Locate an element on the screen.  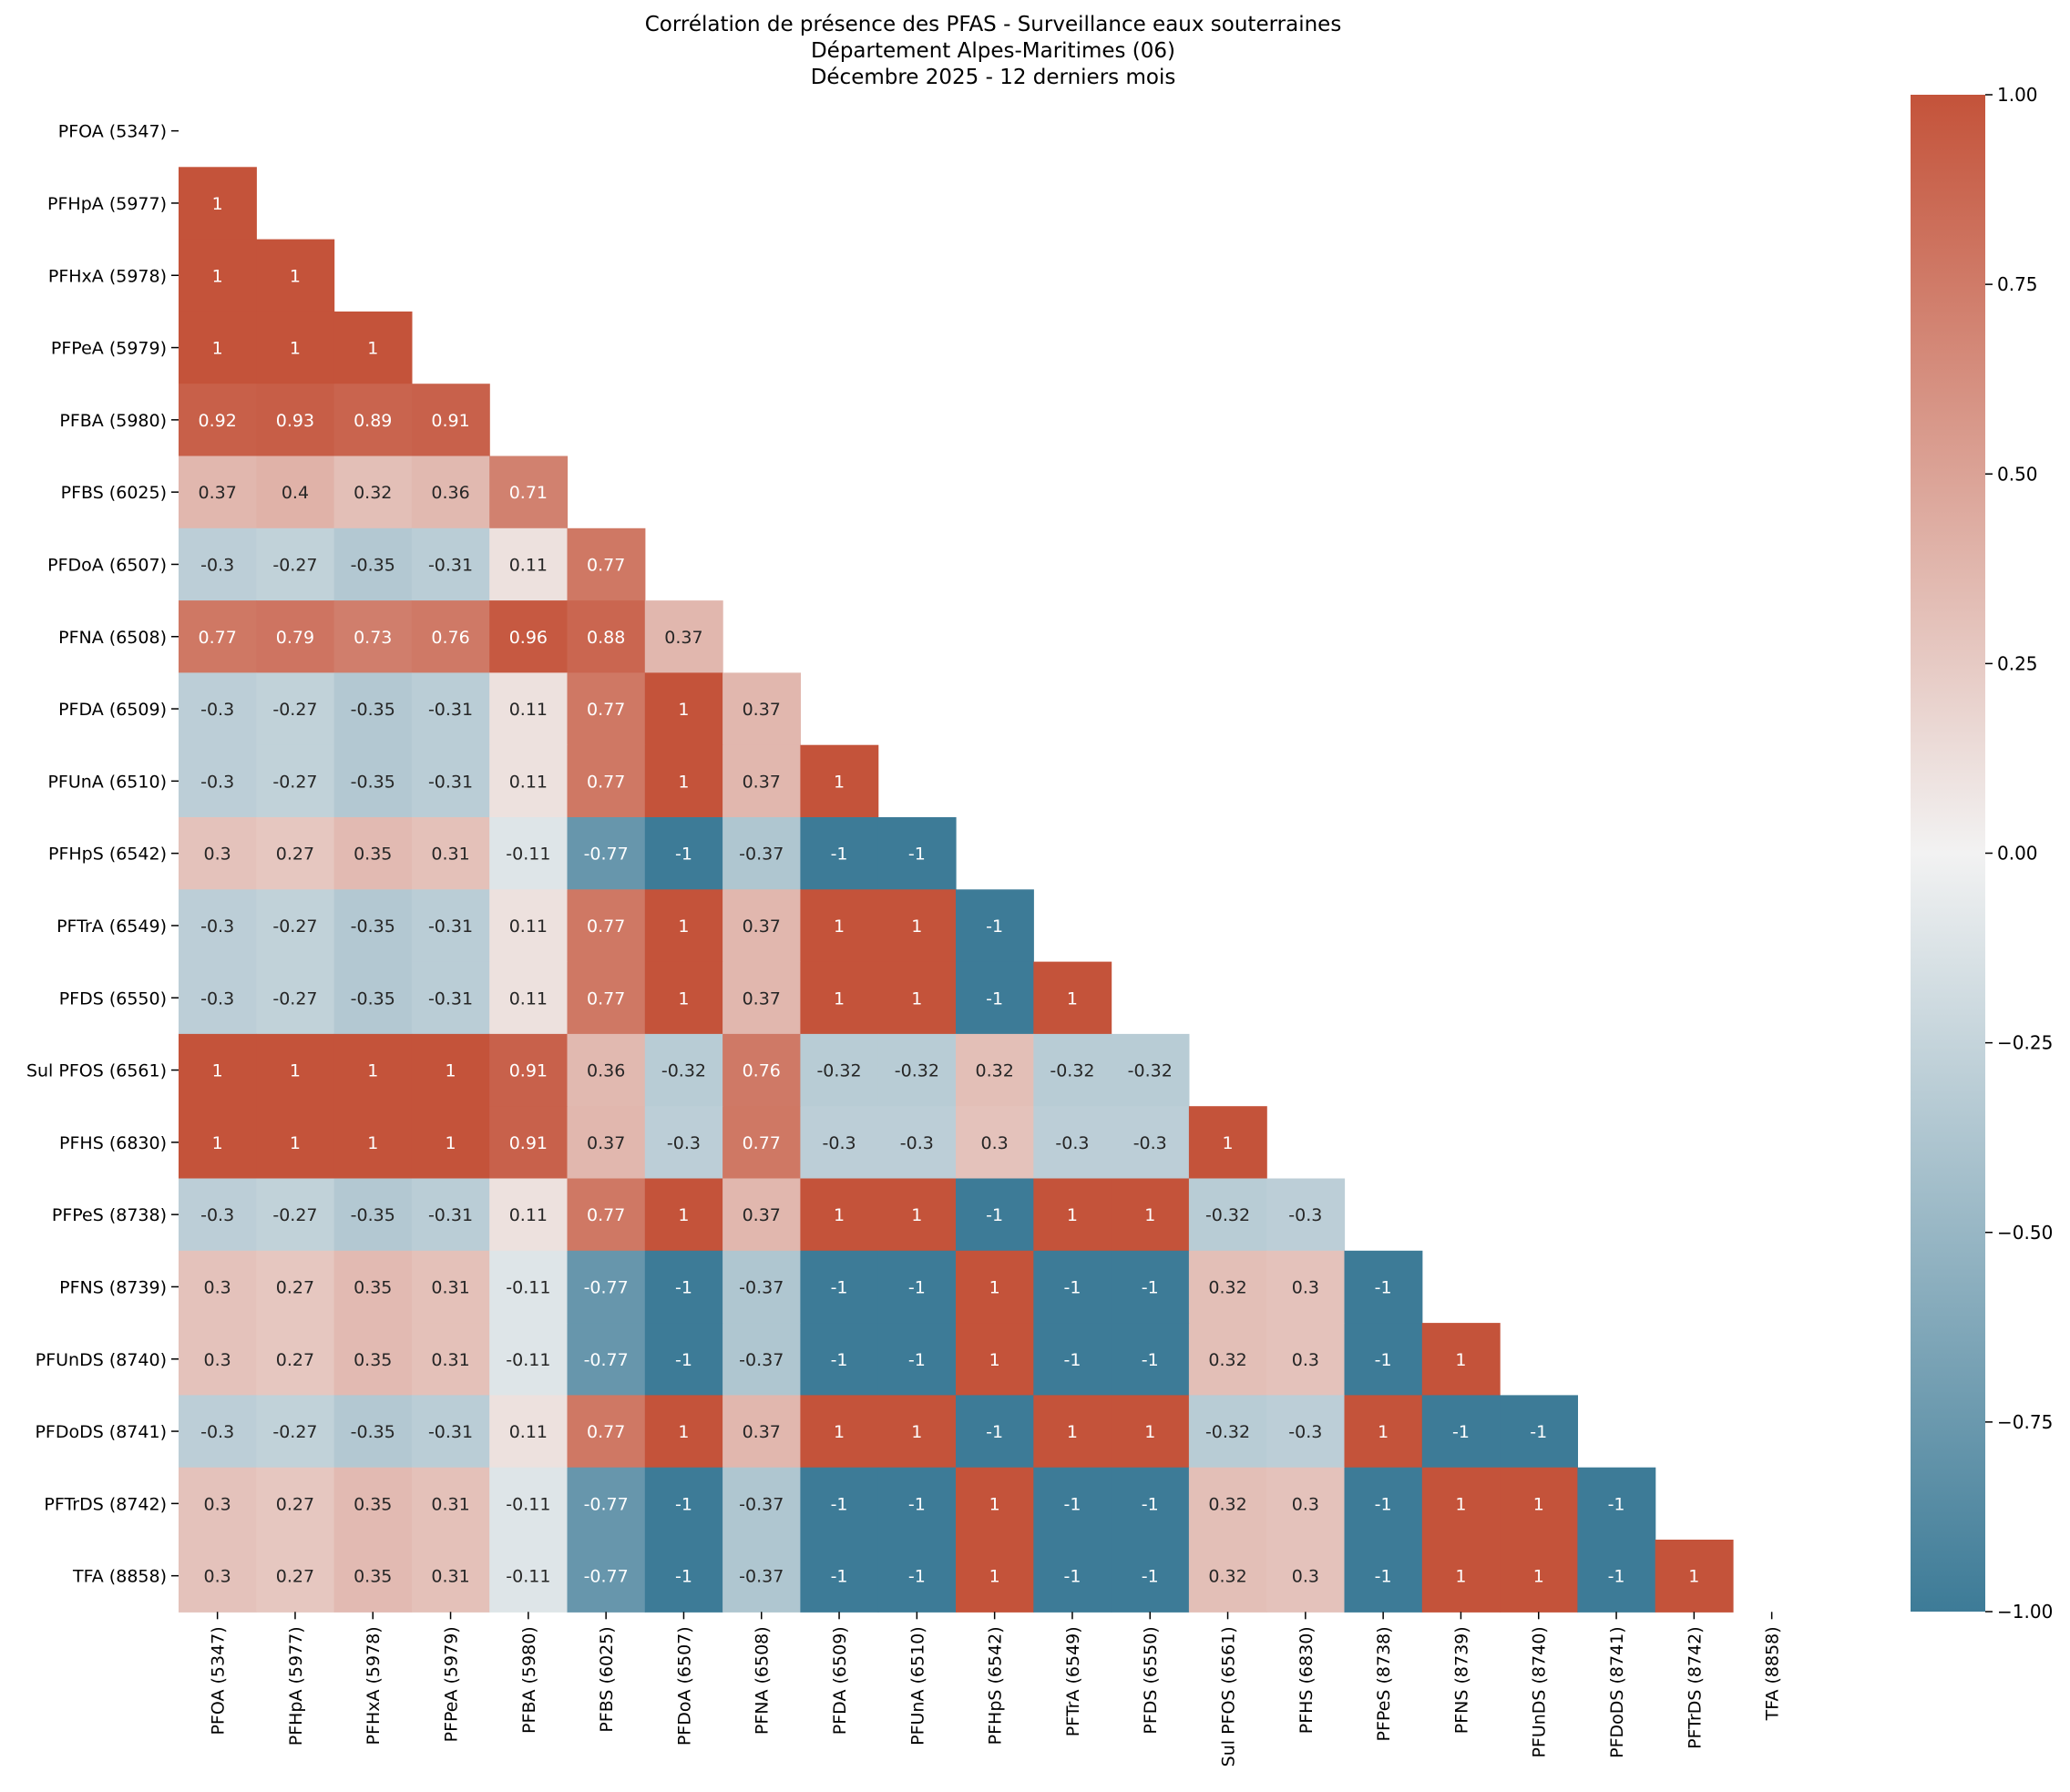
cell-value-label: 0.32 is located at coordinates (994, 1071).